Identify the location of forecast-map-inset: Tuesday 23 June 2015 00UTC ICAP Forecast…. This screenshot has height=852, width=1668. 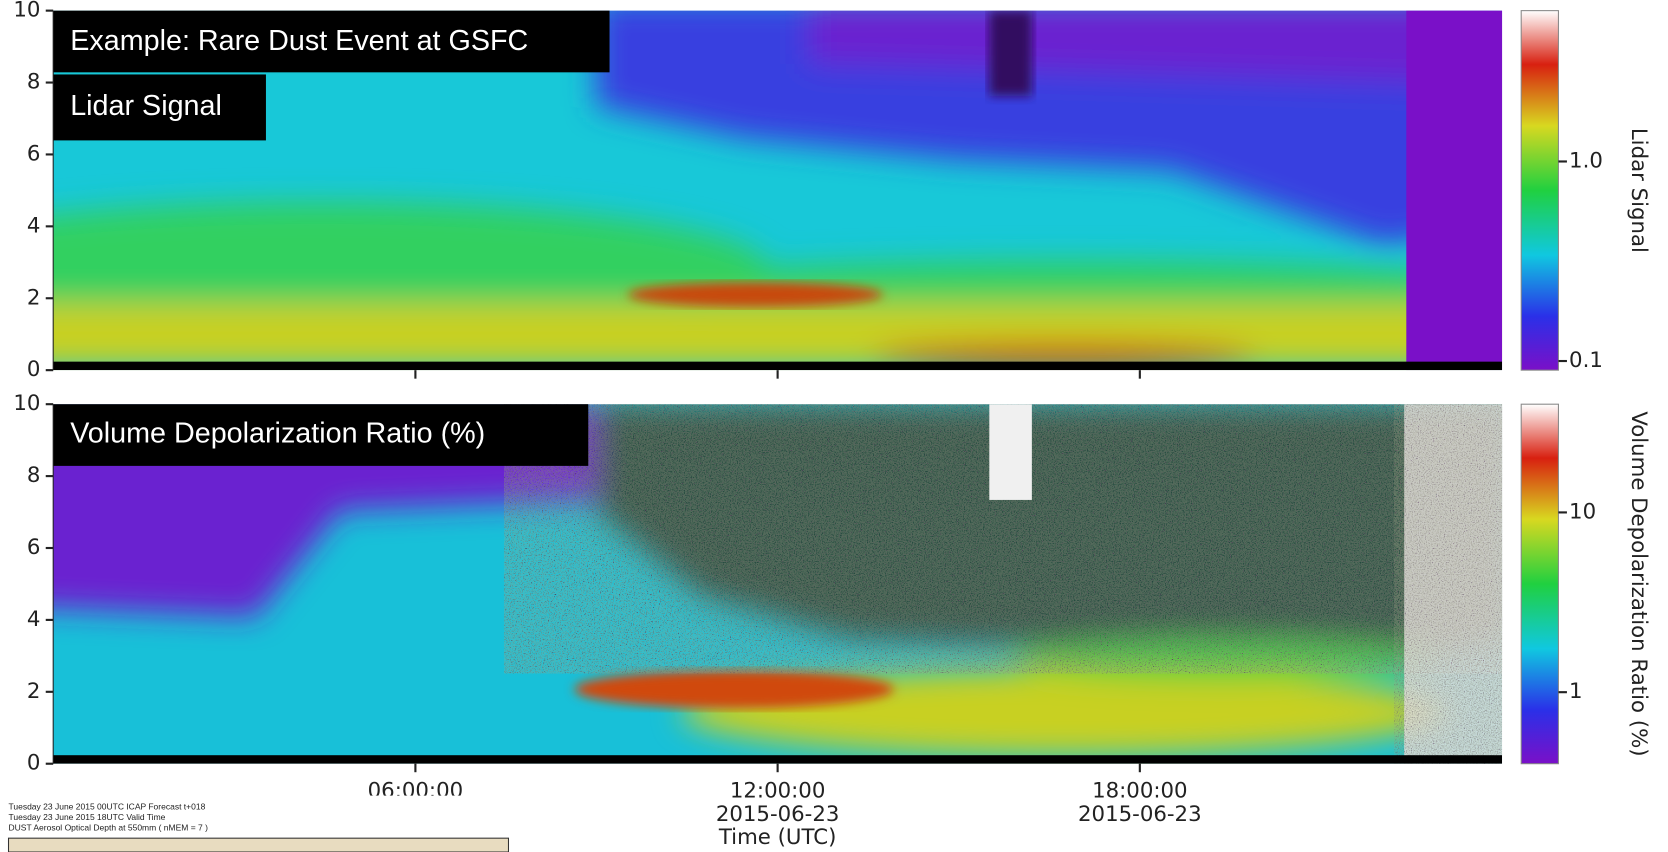
(261, 823).